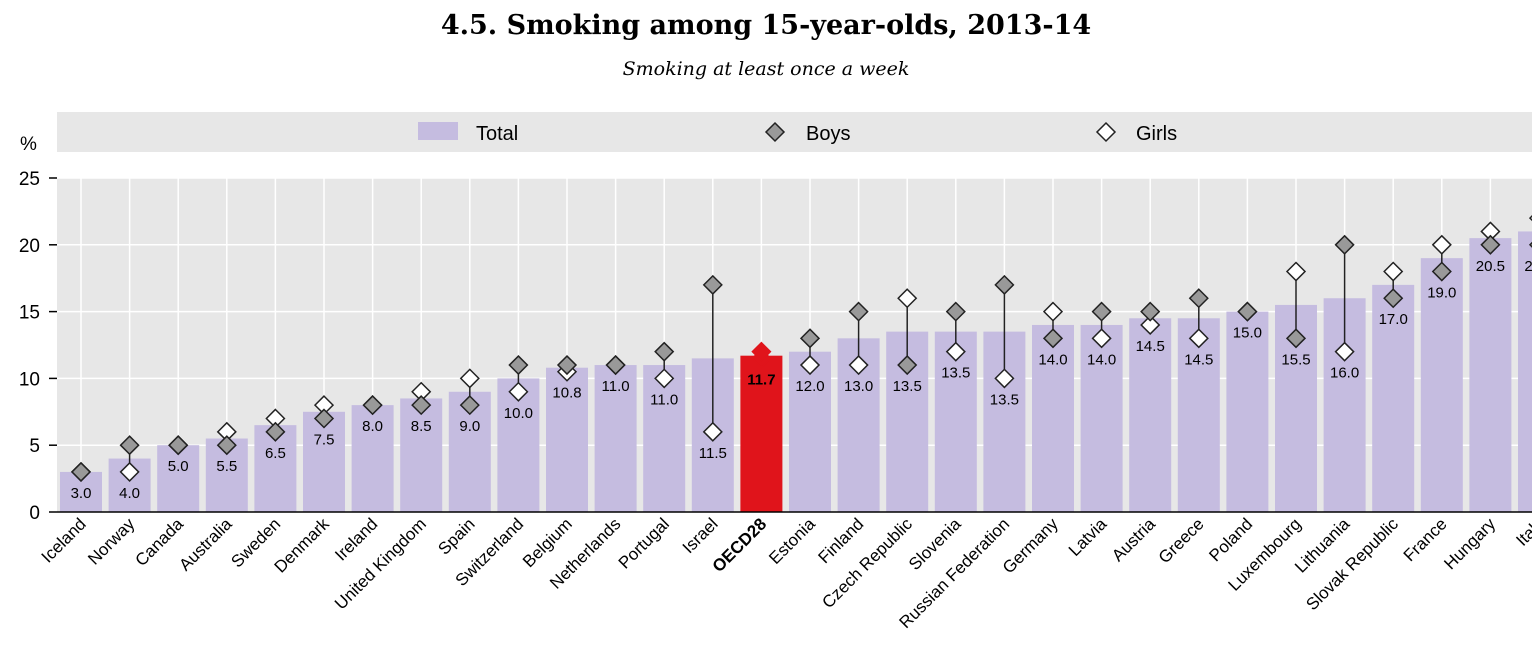 The image size is (1532, 667). What do you see at coordinates (740, 545) in the screenshot?
I see `category-label: OECD28` at bounding box center [740, 545].